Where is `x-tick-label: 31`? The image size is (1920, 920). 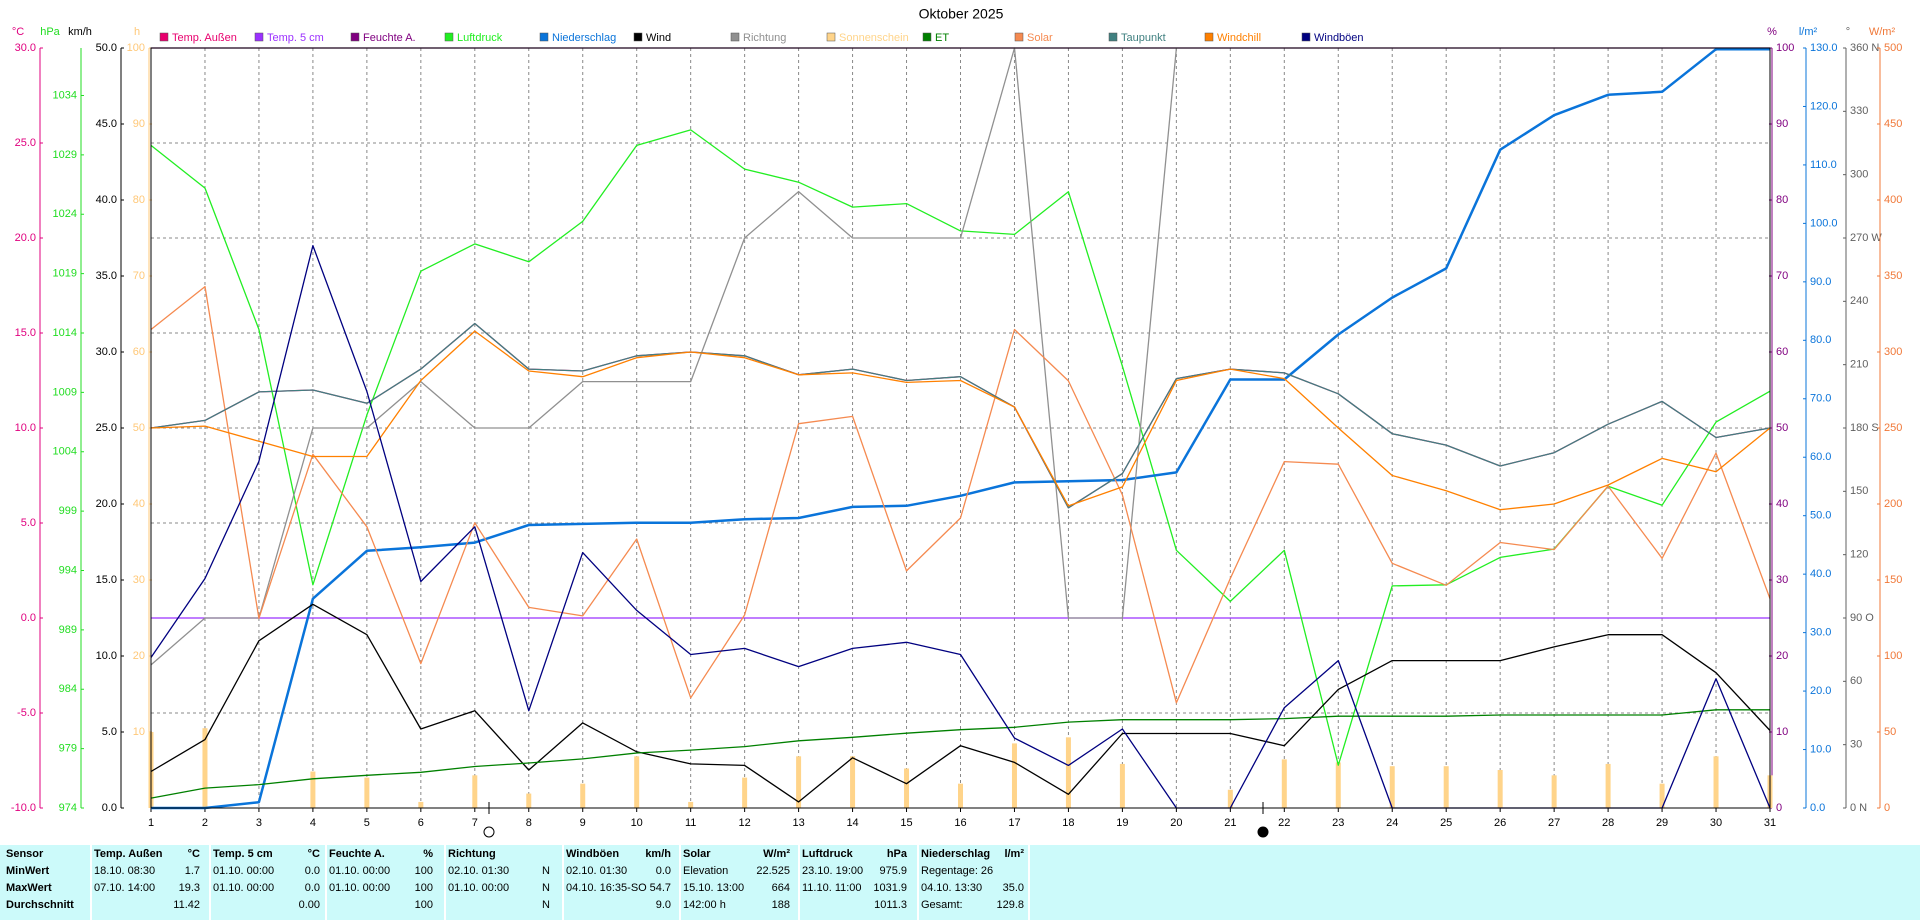 x-tick-label: 31 is located at coordinates (1770, 823).